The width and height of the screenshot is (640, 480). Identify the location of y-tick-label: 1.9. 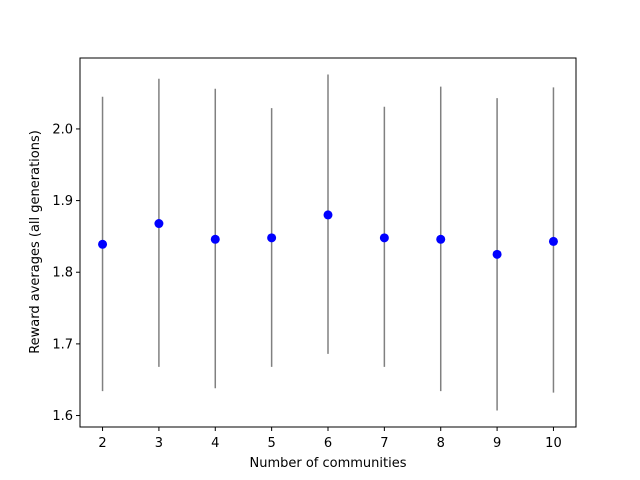
(62, 201).